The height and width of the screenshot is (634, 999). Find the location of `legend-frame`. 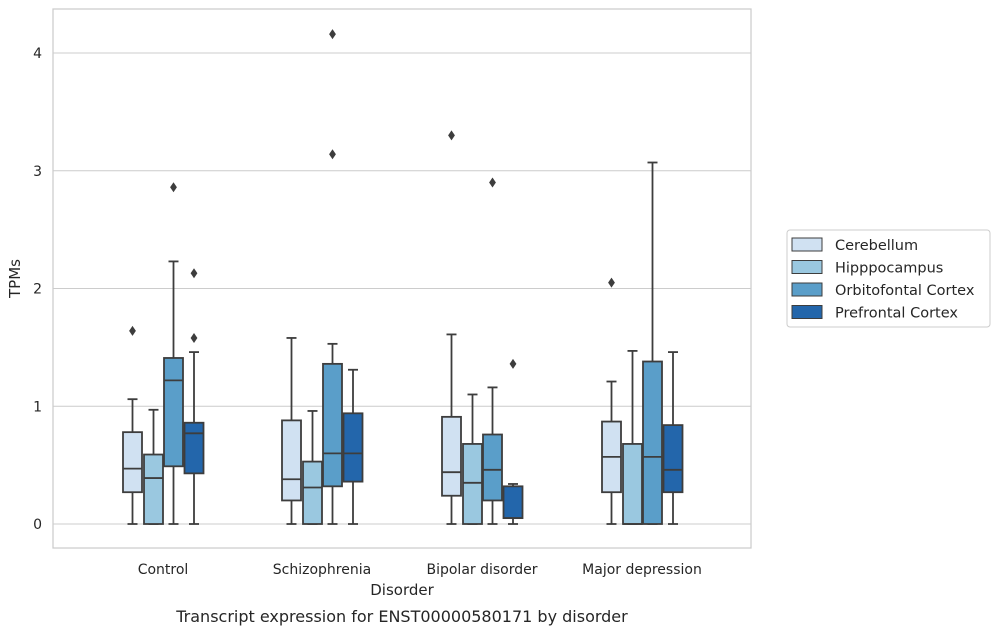

legend-frame is located at coordinates (888, 278).